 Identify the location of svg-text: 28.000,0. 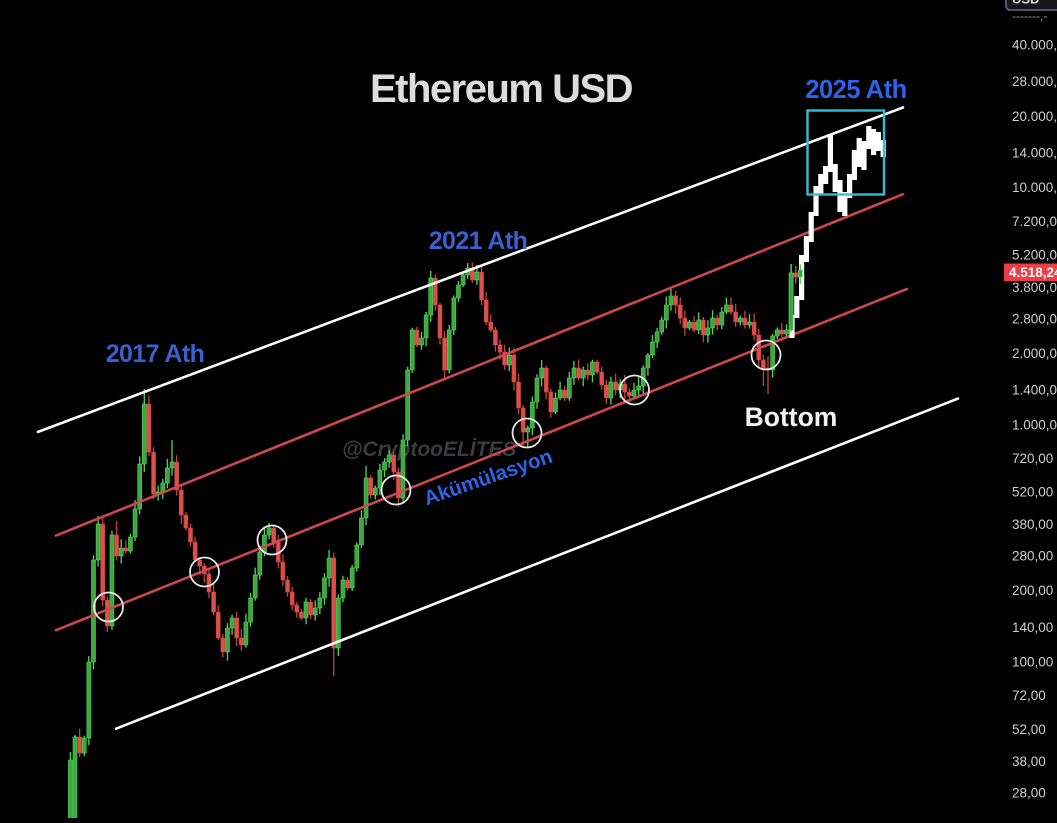
(1034, 81).